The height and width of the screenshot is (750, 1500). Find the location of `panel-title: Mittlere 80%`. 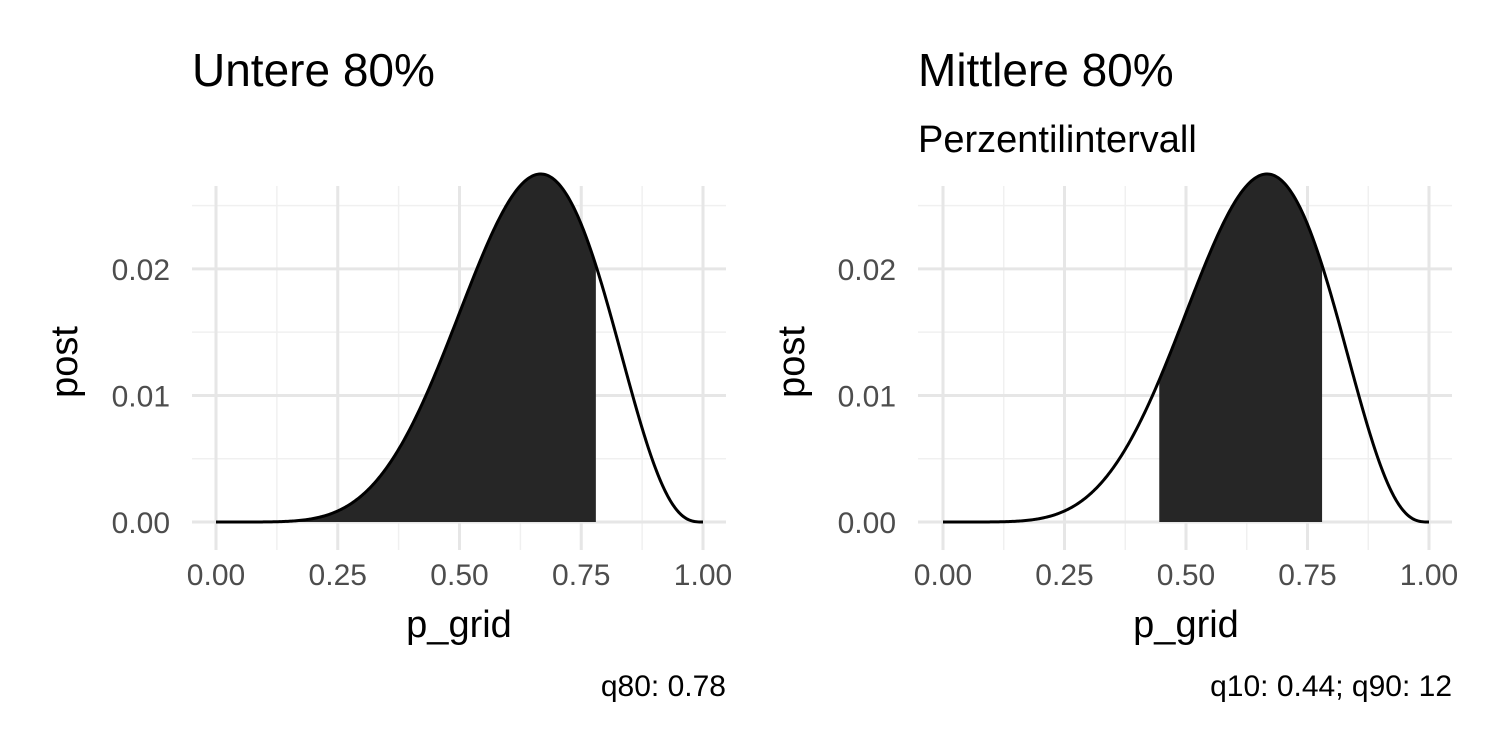

panel-title: Mittlere 80% is located at coordinates (1046, 70).